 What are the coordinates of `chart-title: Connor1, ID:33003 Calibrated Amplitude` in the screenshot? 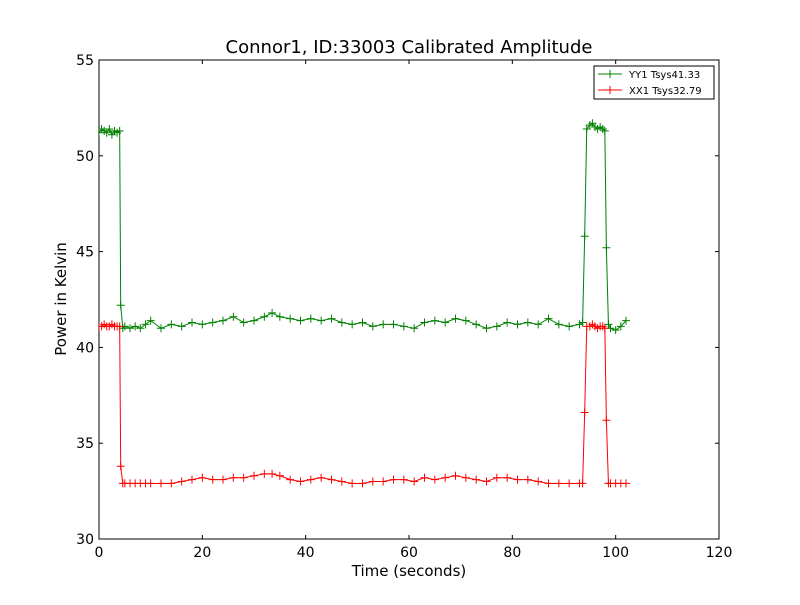 It's located at (409, 47).